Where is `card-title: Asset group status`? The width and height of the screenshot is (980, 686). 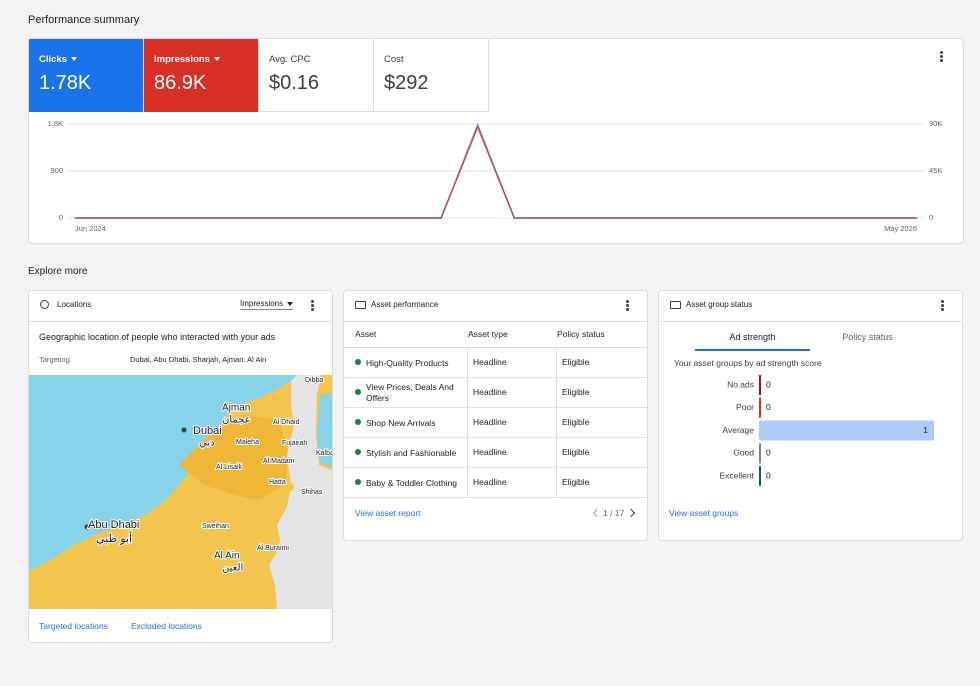
card-title: Asset group status is located at coordinates (719, 304).